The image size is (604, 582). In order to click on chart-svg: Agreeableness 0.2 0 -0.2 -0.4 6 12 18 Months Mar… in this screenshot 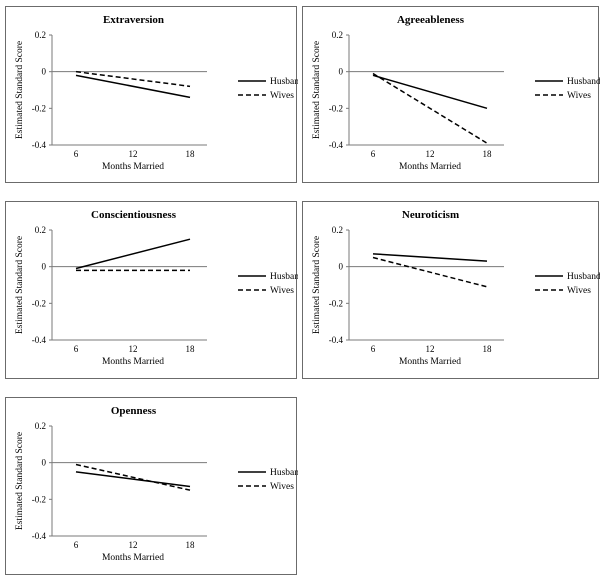, I will do `click(456, 93)`.